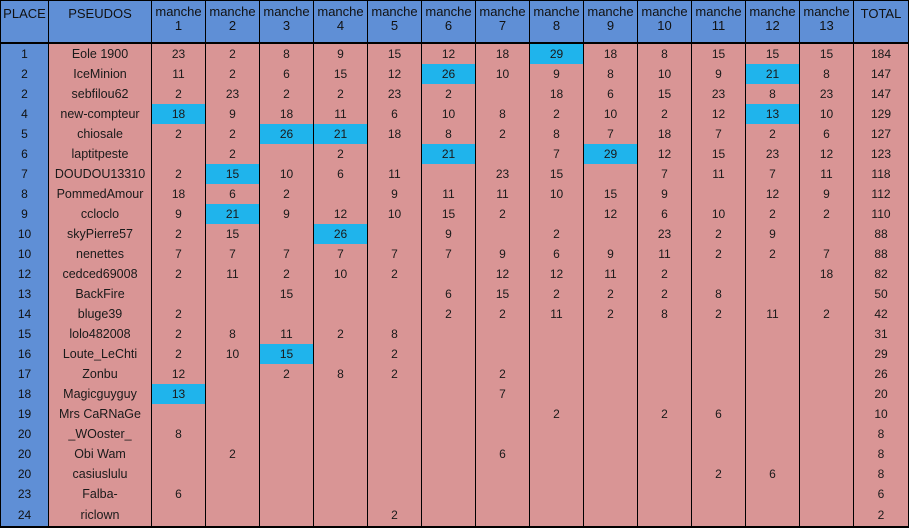 This screenshot has height=528, width=909. What do you see at coordinates (100, 154) in the screenshot?
I see `pseudo-cell: laptitpeste` at bounding box center [100, 154].